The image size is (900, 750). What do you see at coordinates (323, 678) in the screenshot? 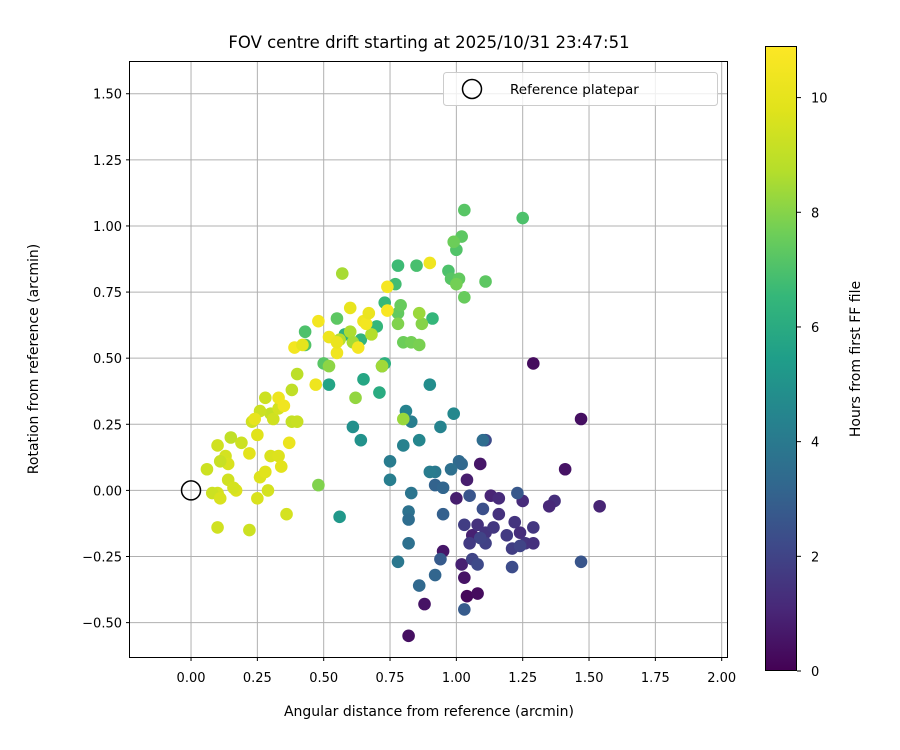
I see `x-tick-label: 0.50` at bounding box center [323, 678].